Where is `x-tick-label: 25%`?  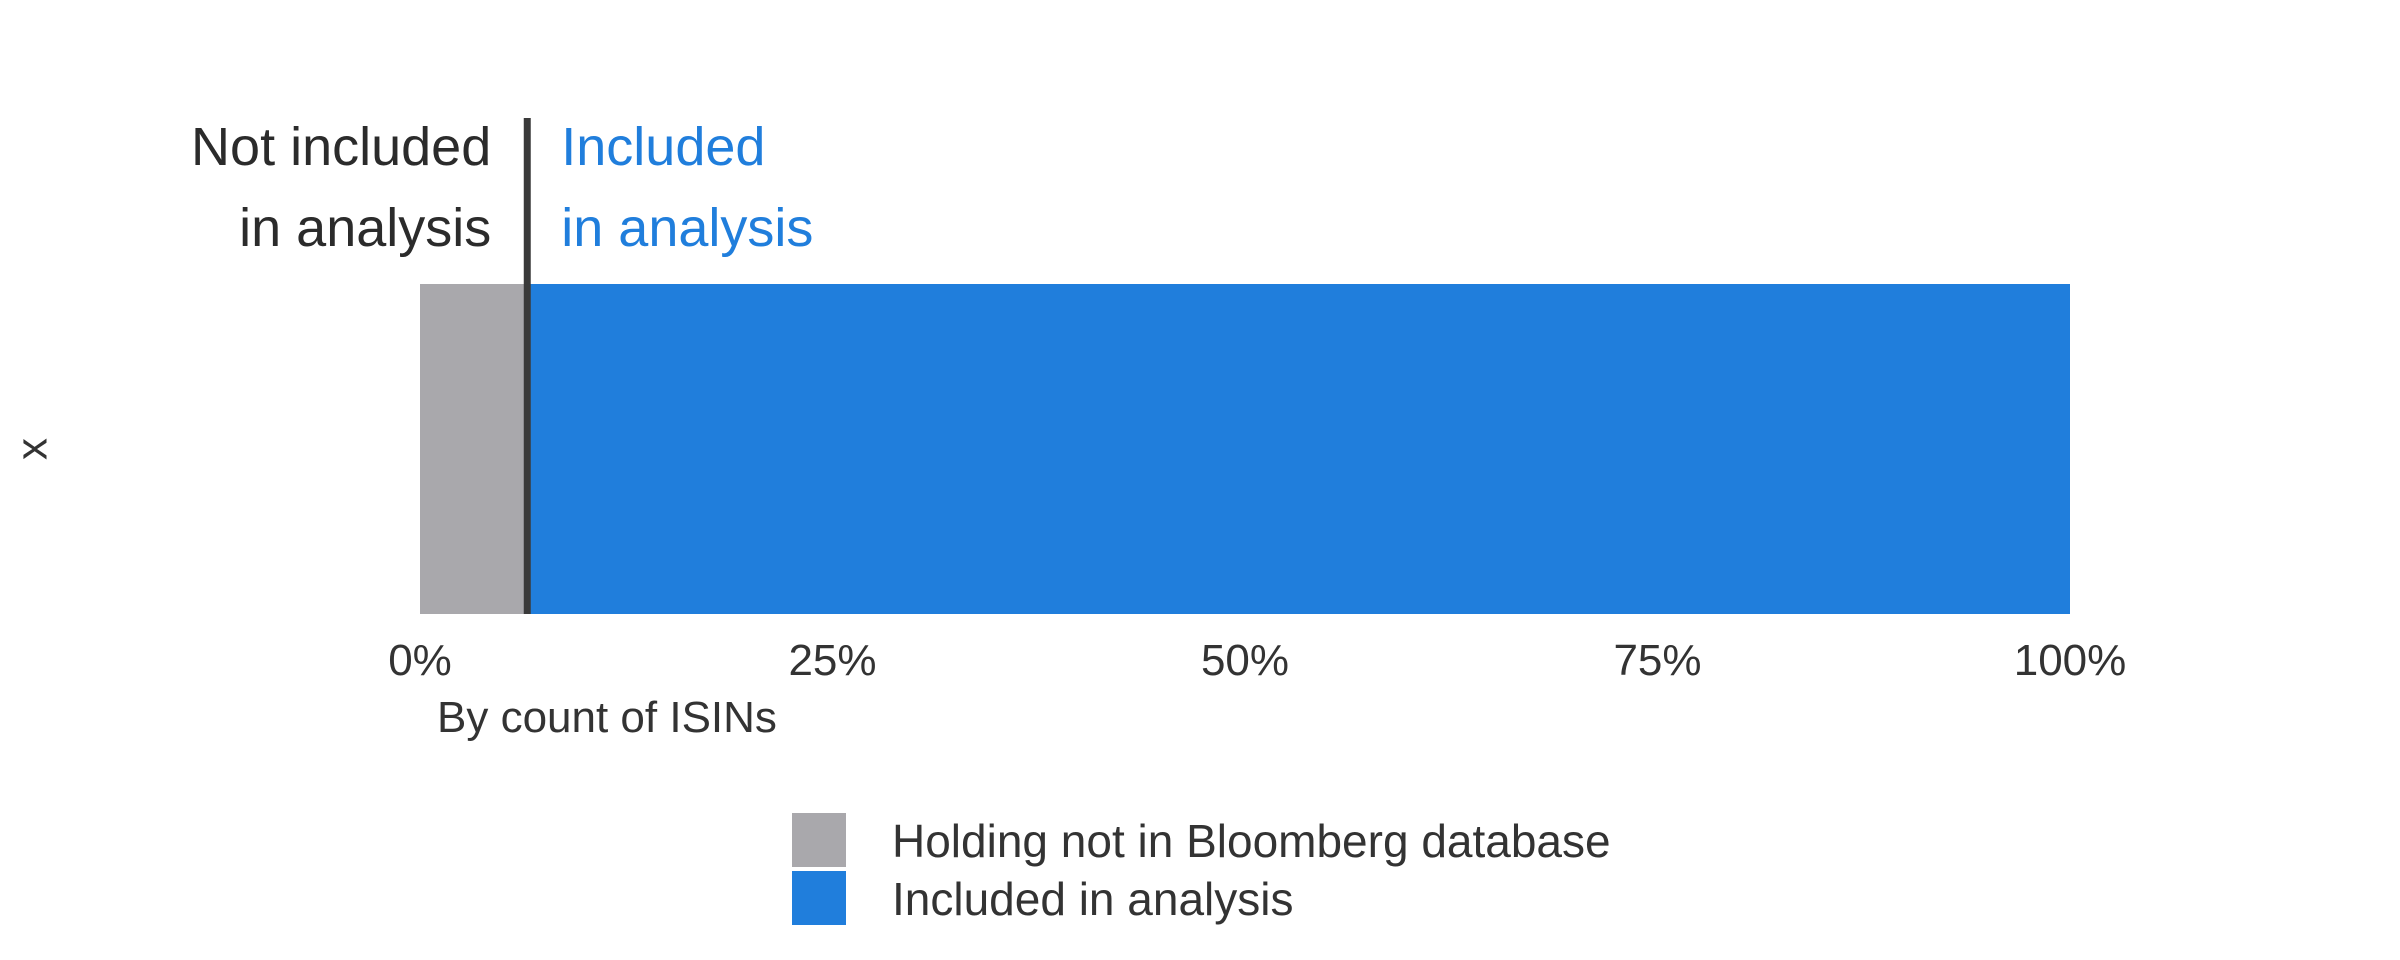
x-tick-label: 25% is located at coordinates (832, 660).